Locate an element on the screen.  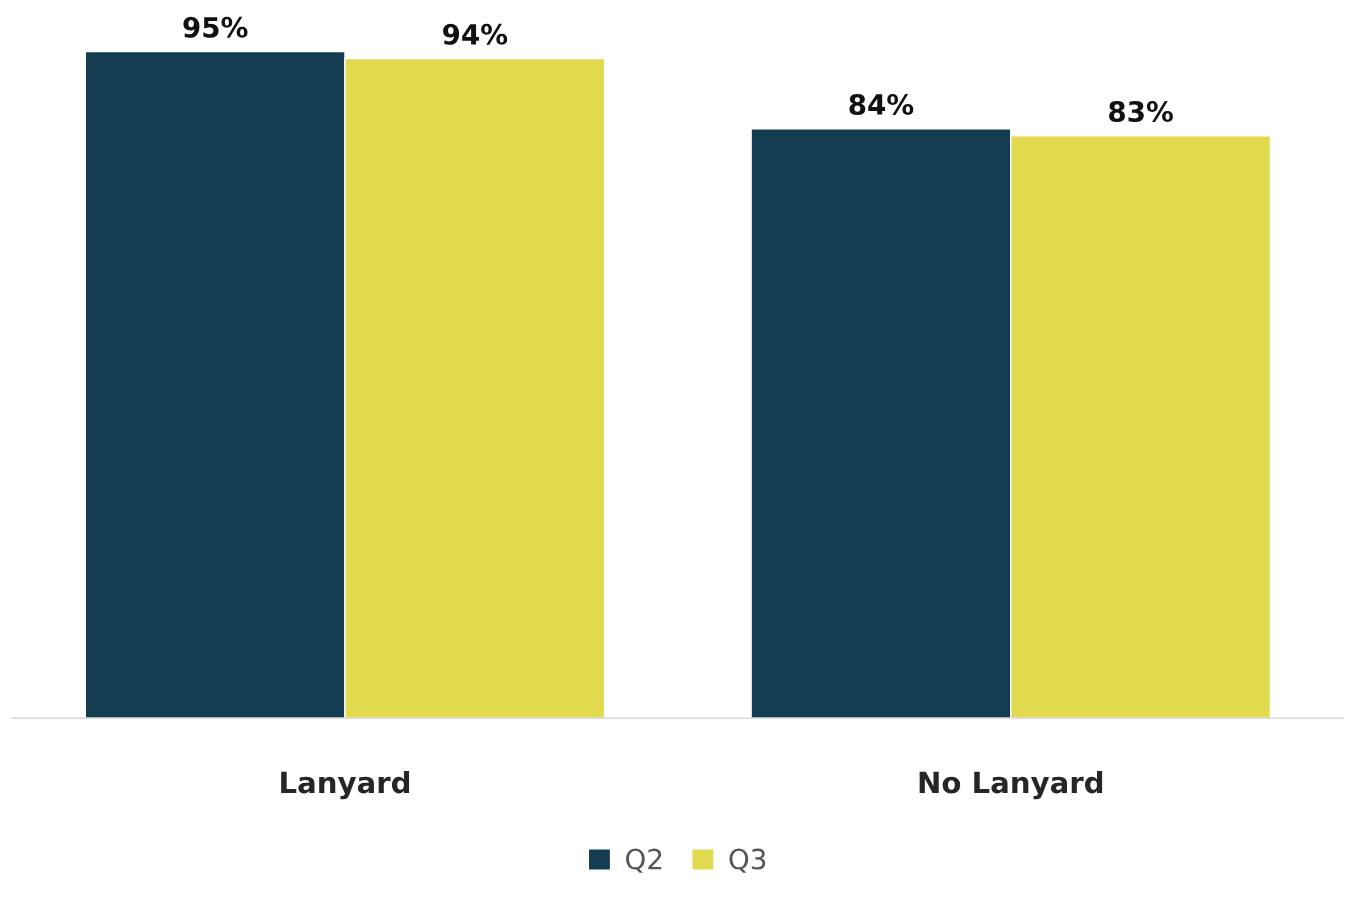
data-label: 94% is located at coordinates (475, 34).